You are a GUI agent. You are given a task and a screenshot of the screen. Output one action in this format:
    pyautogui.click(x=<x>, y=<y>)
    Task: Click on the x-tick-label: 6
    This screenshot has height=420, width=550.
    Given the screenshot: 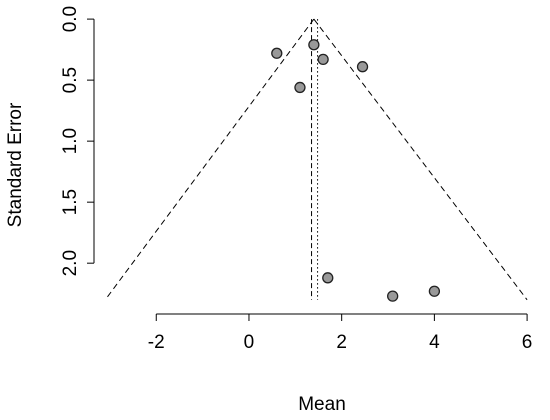 What is the action you would take?
    pyautogui.click(x=527, y=342)
    